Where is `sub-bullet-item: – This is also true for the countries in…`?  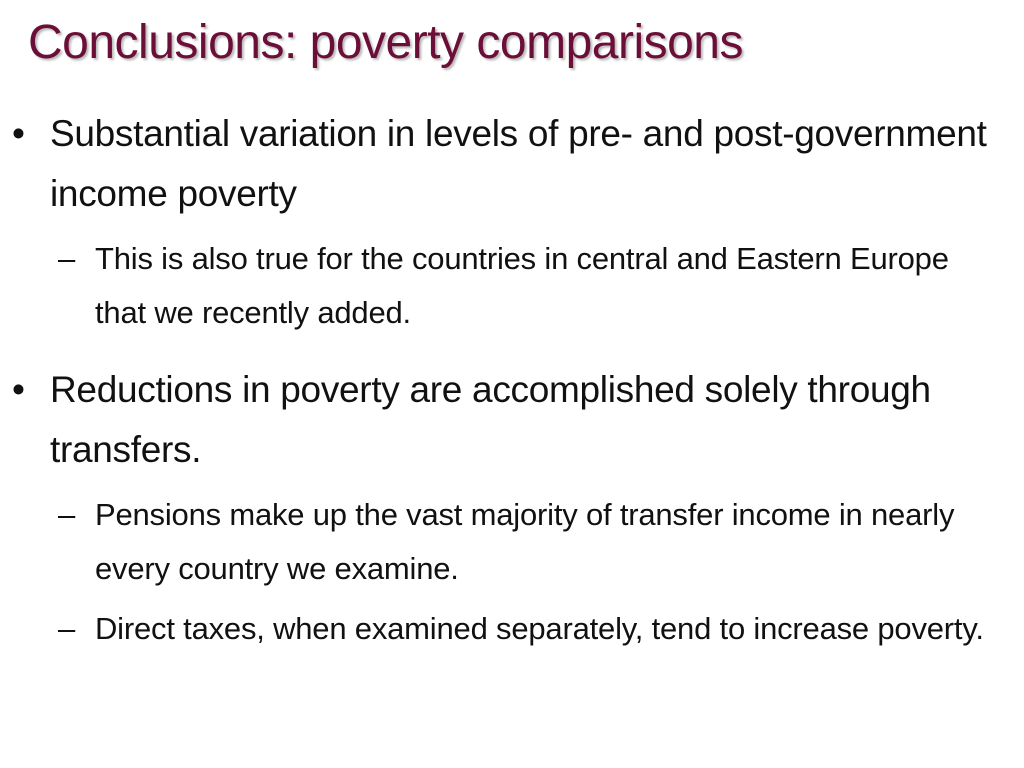
sub-bullet-item: – This is also true for the countries in… is located at coordinates (512, 286).